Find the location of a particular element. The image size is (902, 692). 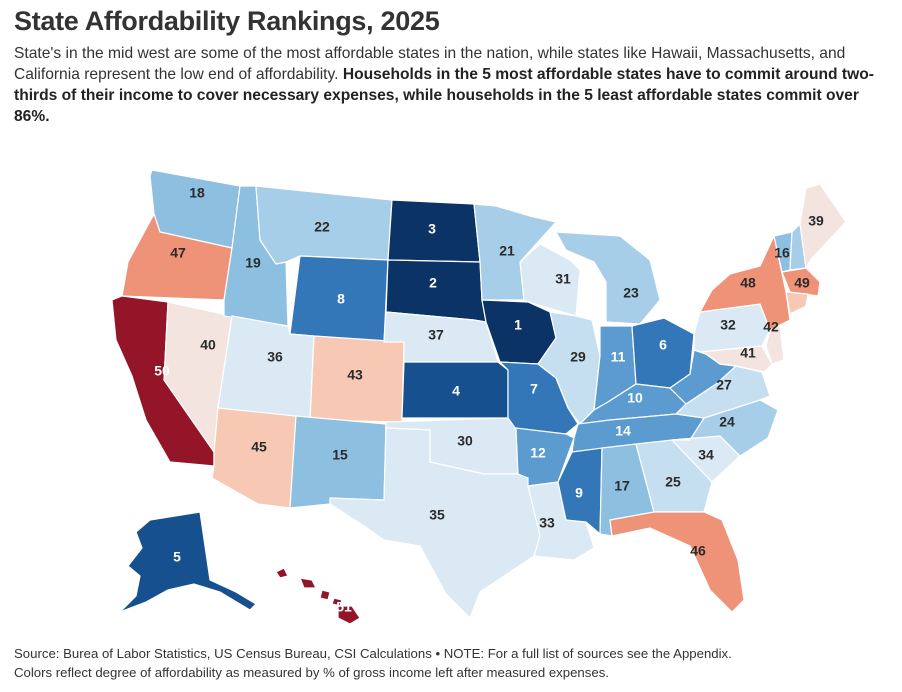

rank-label-ME: 39 is located at coordinates (816, 221).